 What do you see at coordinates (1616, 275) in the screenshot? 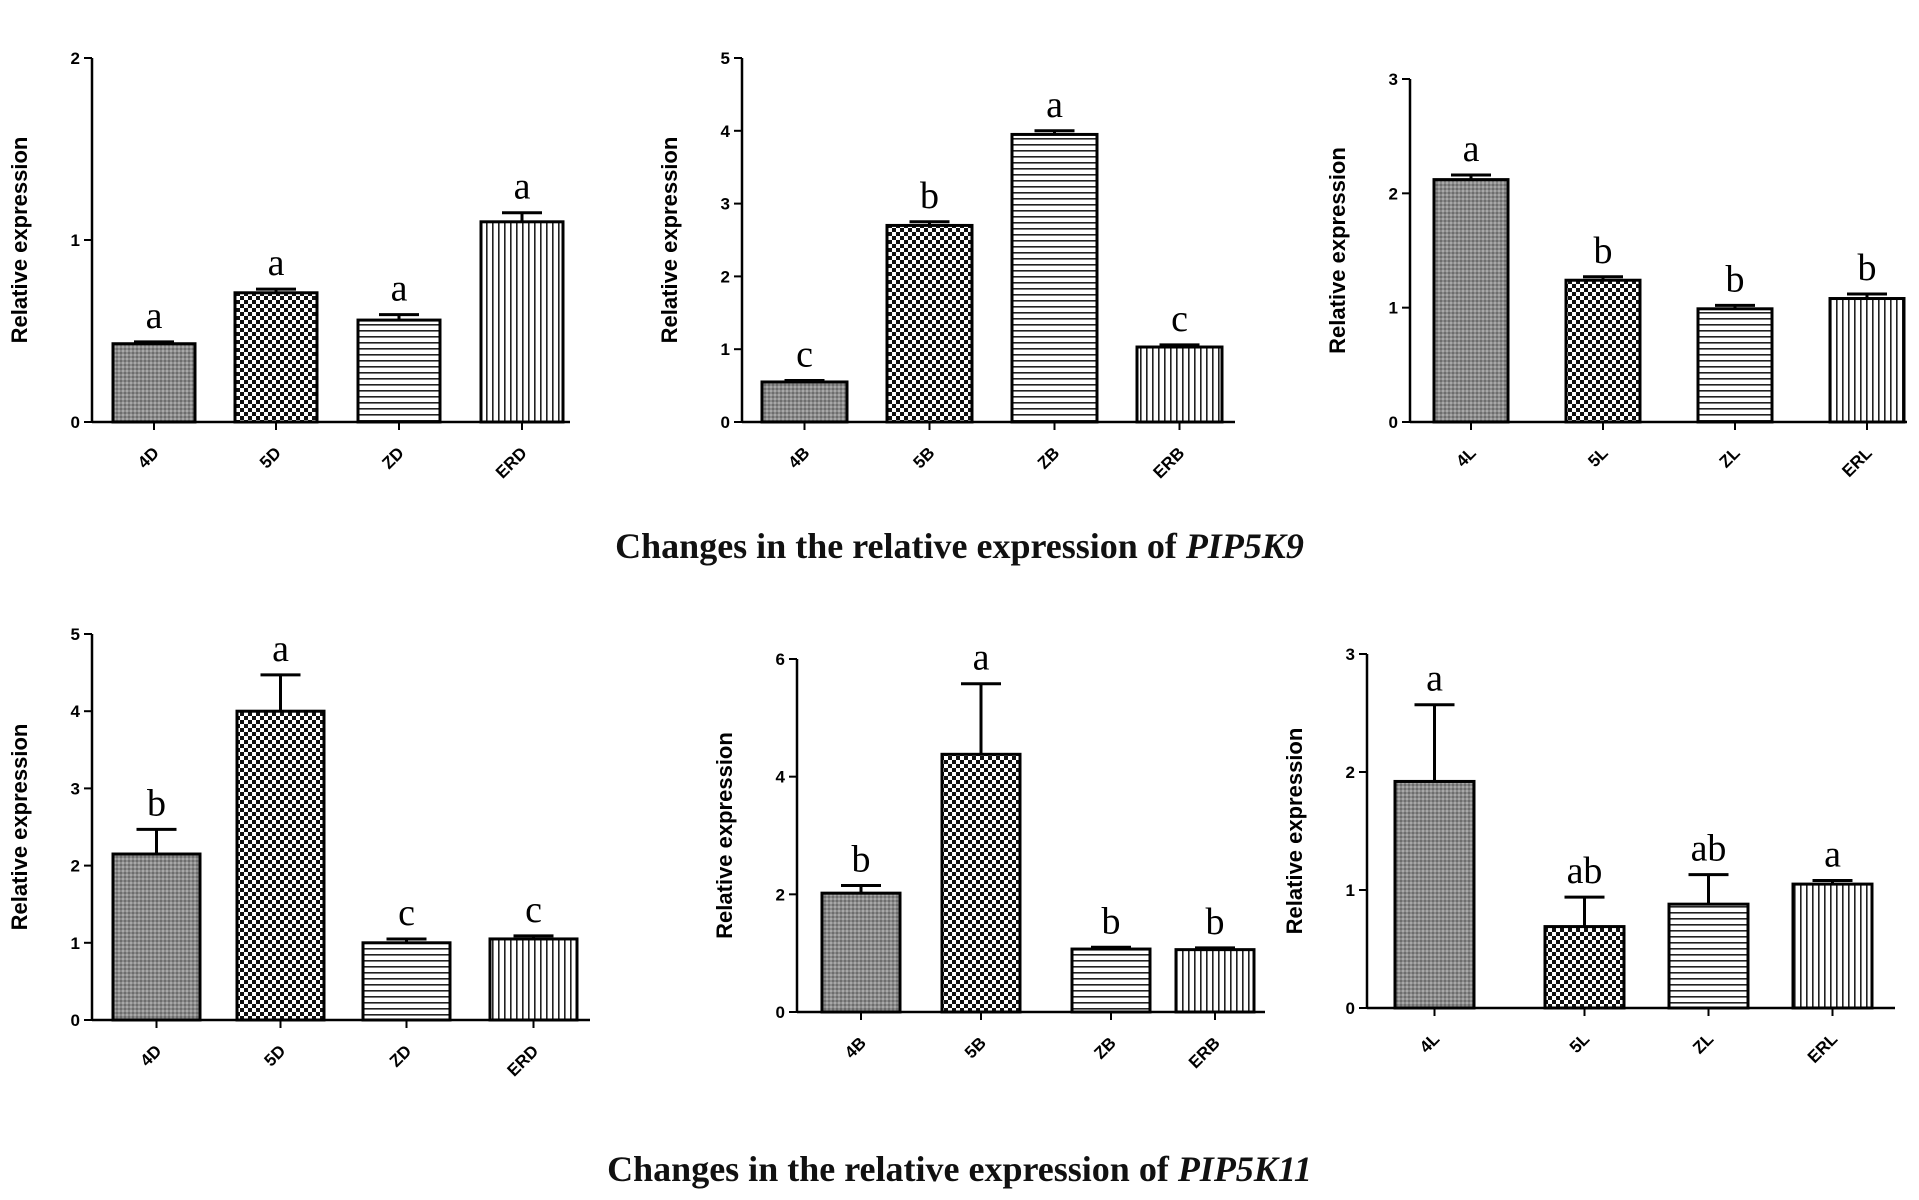
I see `chart-panel: 0 1 2 3 Relative expression 4L a 5L b ZL b ERL b` at bounding box center [1616, 275].